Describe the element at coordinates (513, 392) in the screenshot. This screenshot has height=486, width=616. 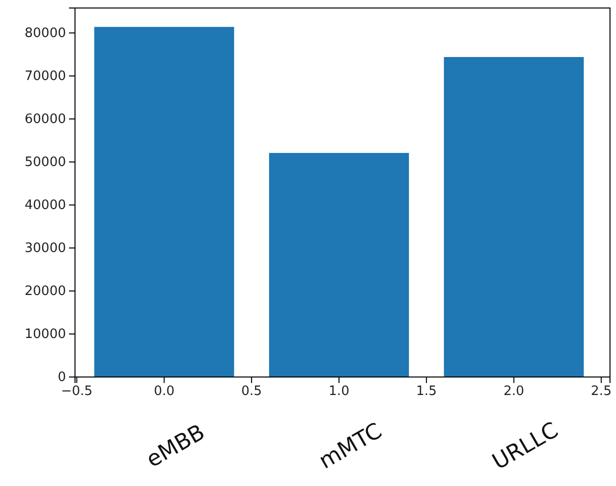
I see `x-tick-label: 2.0` at that location.